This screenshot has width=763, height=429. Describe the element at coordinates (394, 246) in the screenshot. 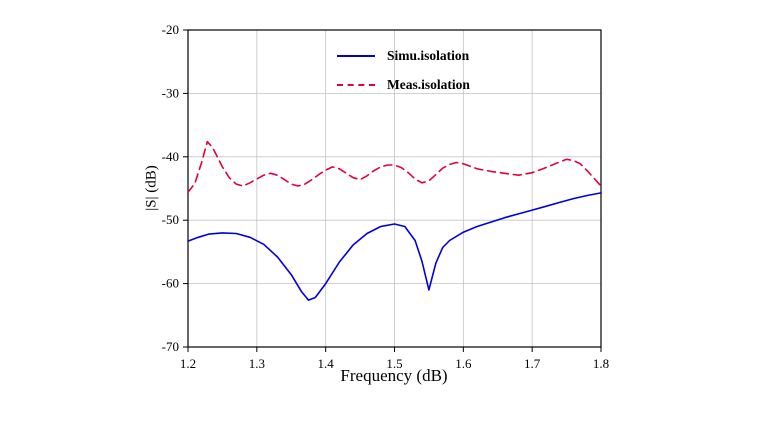

I see `series-line-simu-isolation` at that location.